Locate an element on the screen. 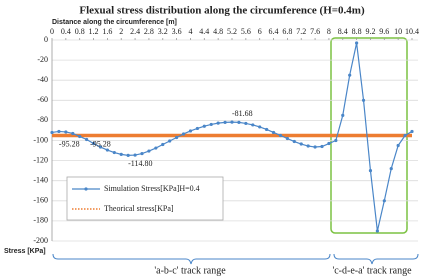  y-tick-label: -60 is located at coordinates (42, 99).